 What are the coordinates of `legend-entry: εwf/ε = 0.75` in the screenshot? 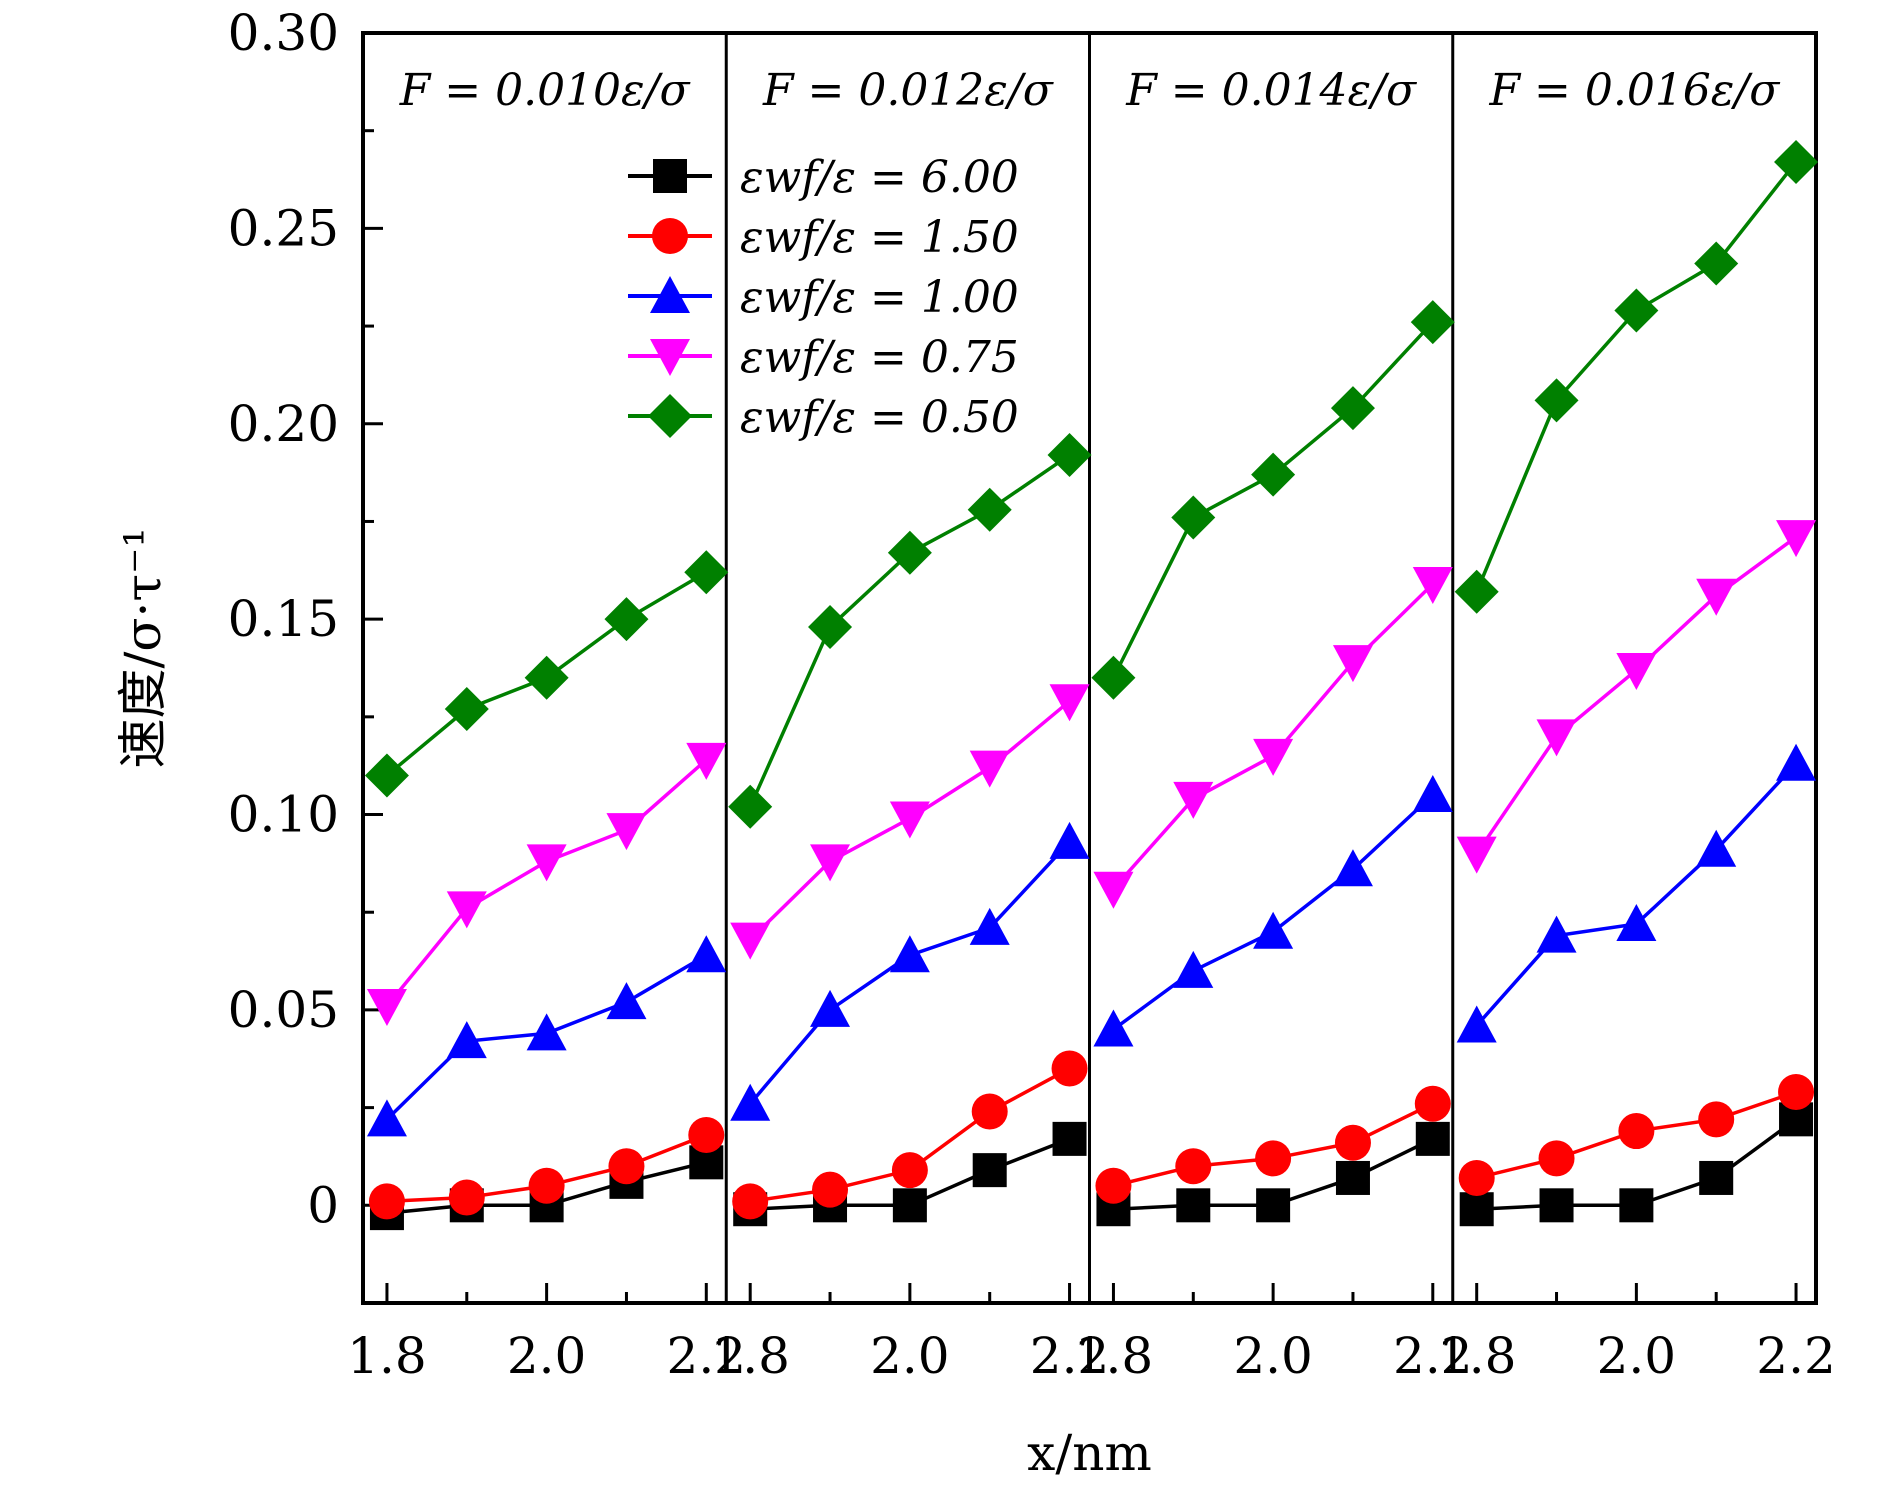 It's located at (823, 357).